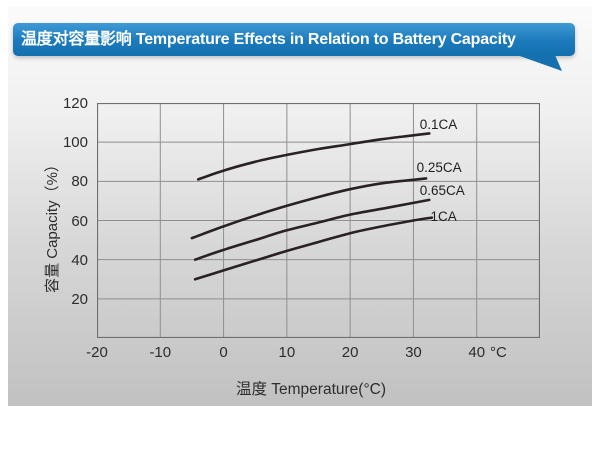 Image resolution: width=600 pixels, height=451 pixels. I want to click on y-tick-label: 20, so click(79, 299).